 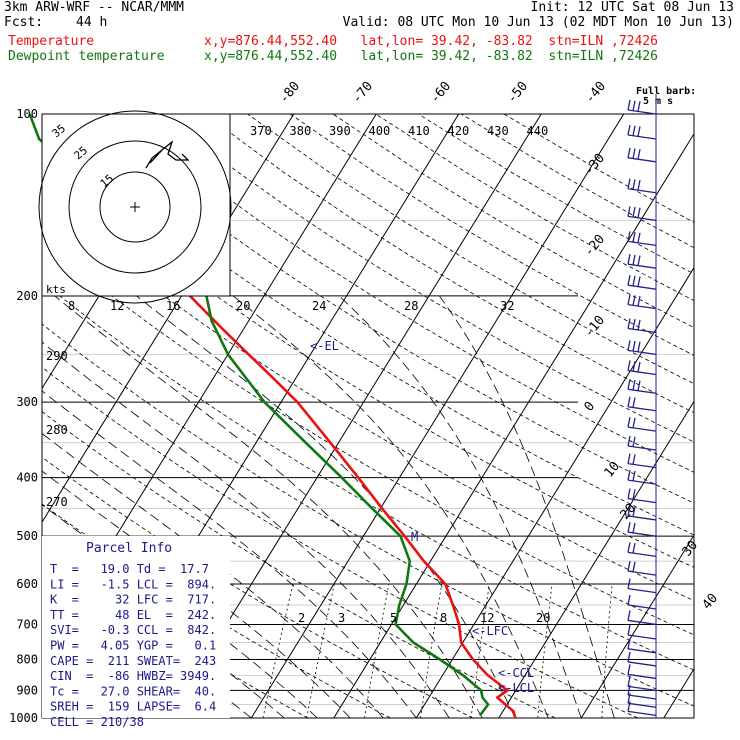 What do you see at coordinates (518, 93) in the screenshot?
I see `temperature-tick-label: -50` at bounding box center [518, 93].